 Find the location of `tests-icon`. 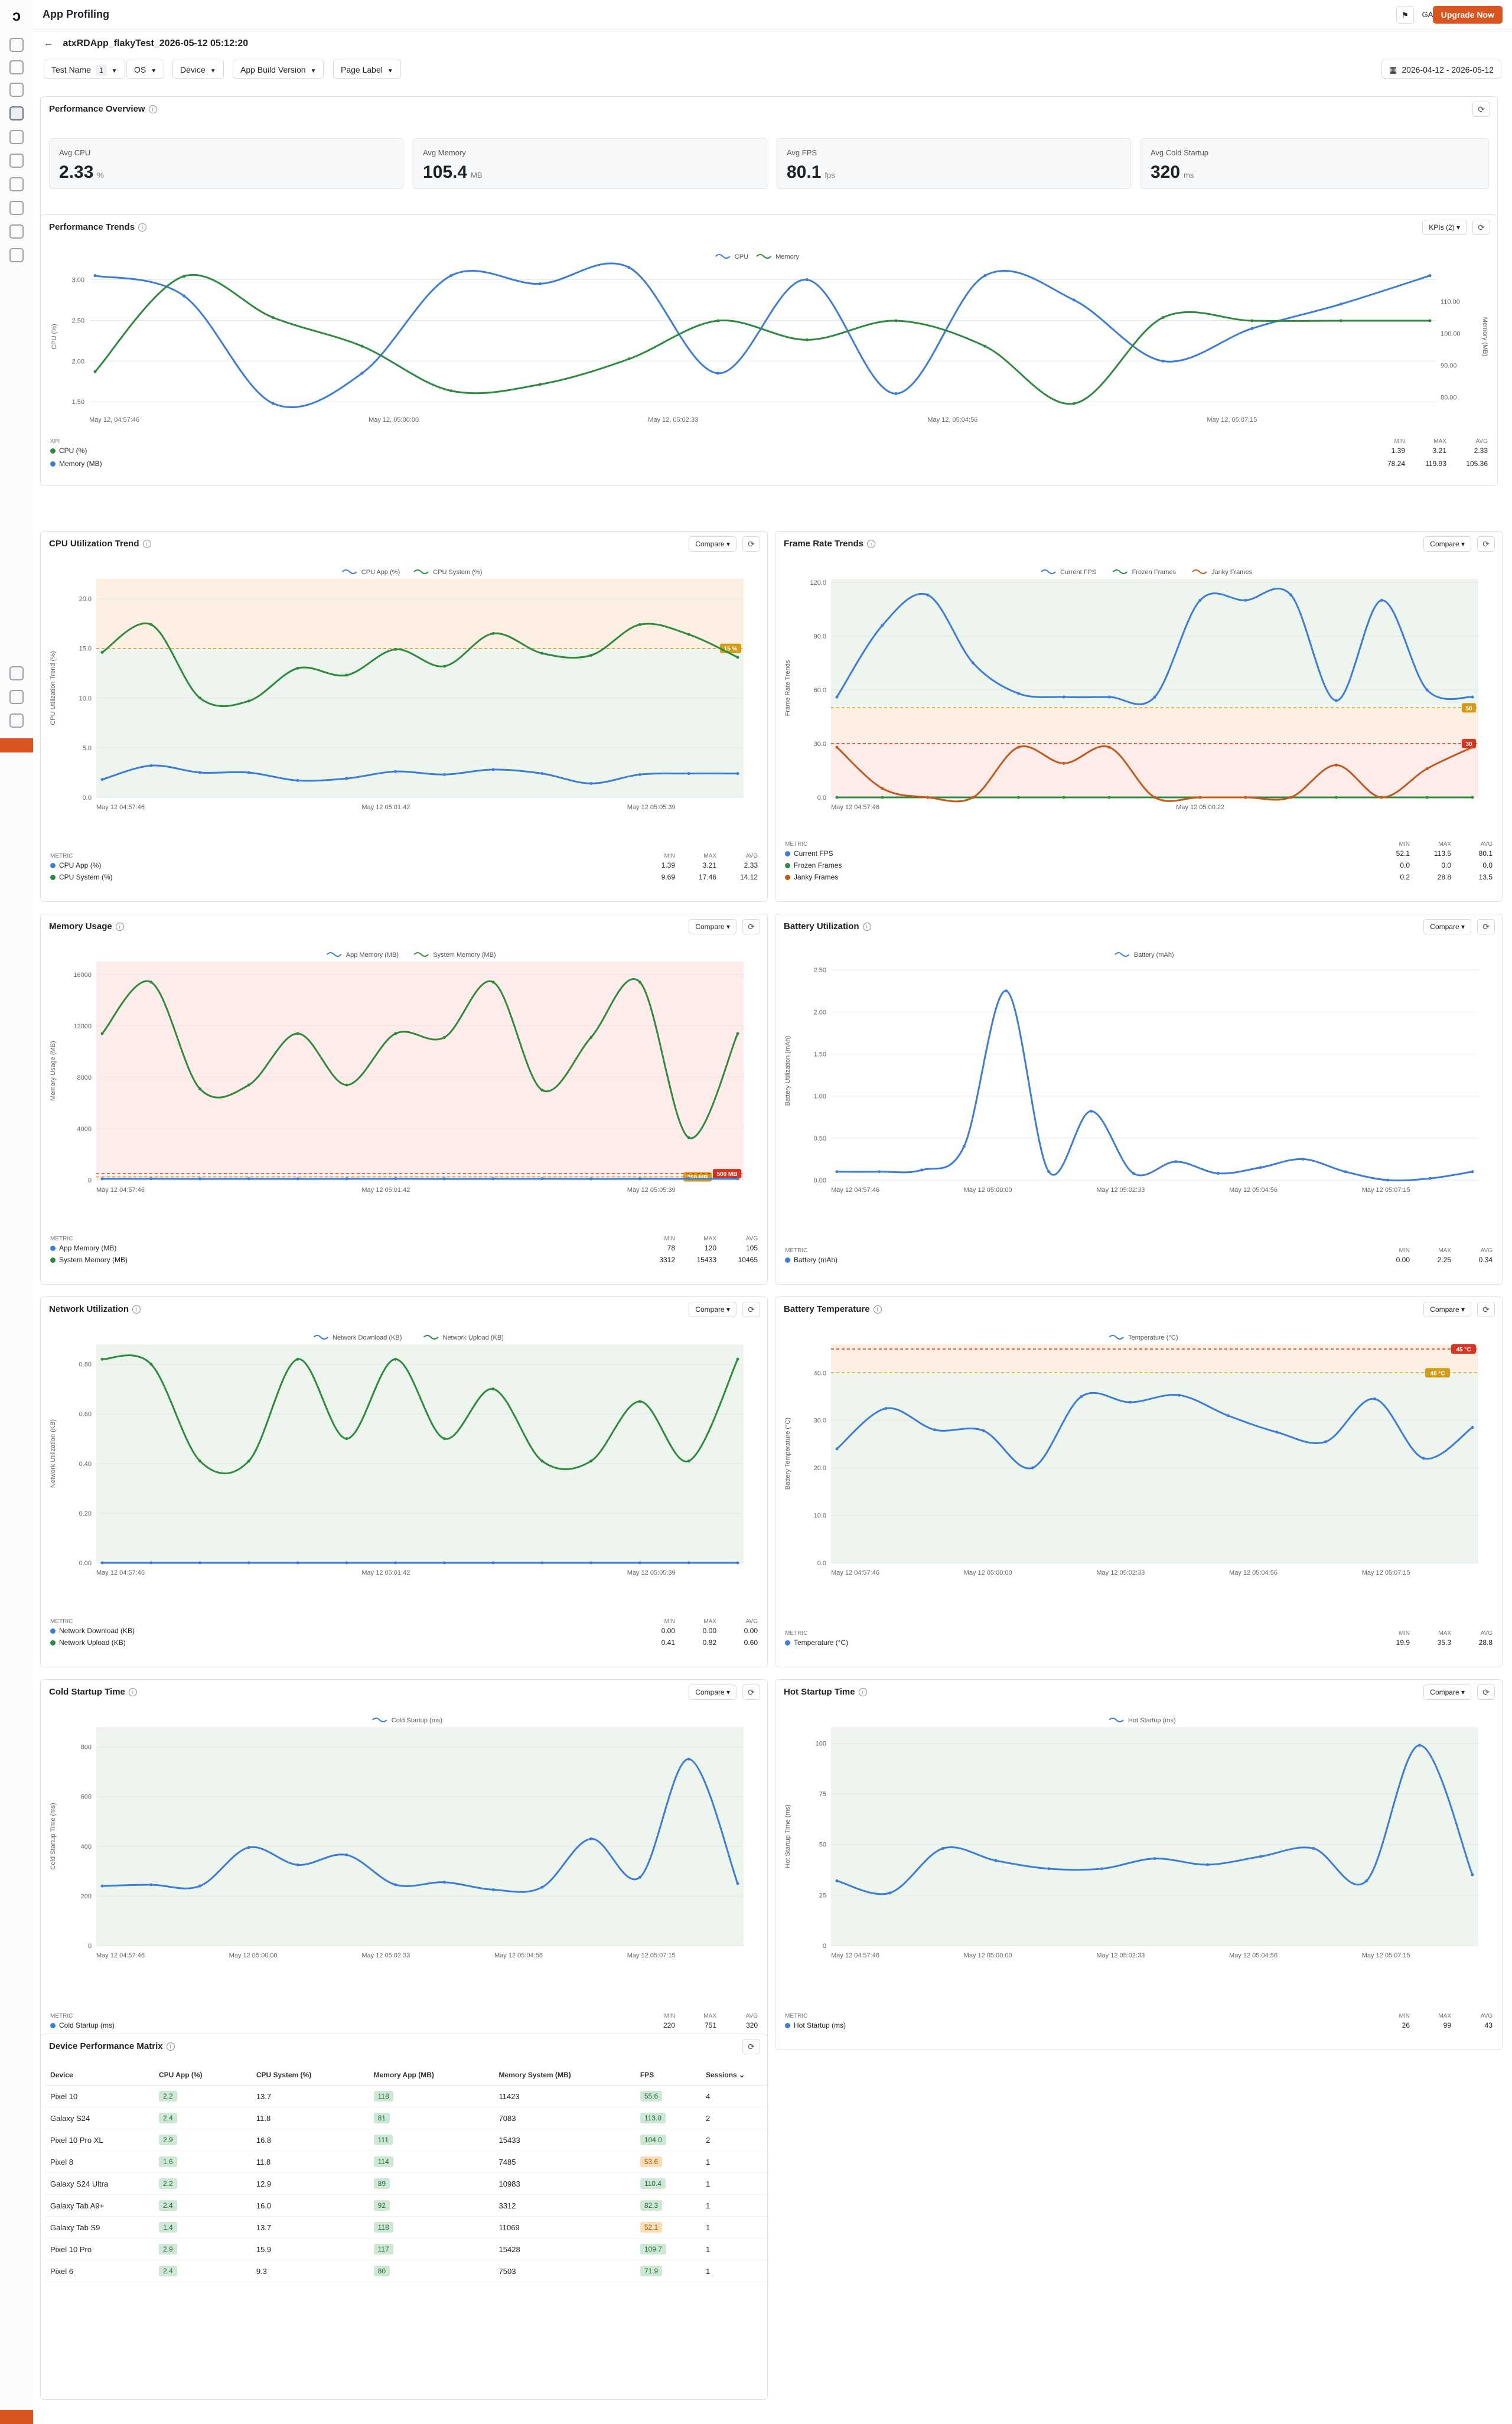

tests-icon is located at coordinates (16, 67).